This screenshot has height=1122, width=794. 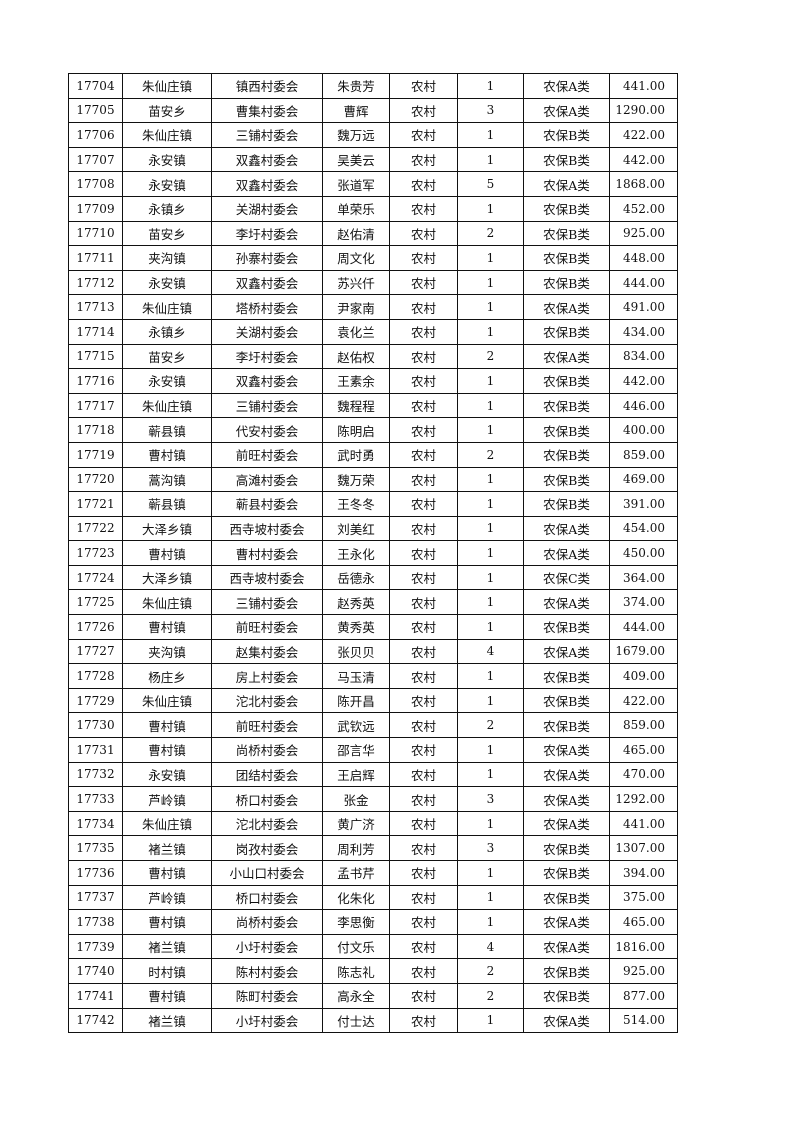 I want to click on record-id-cell: 17712, so click(x=95, y=282).